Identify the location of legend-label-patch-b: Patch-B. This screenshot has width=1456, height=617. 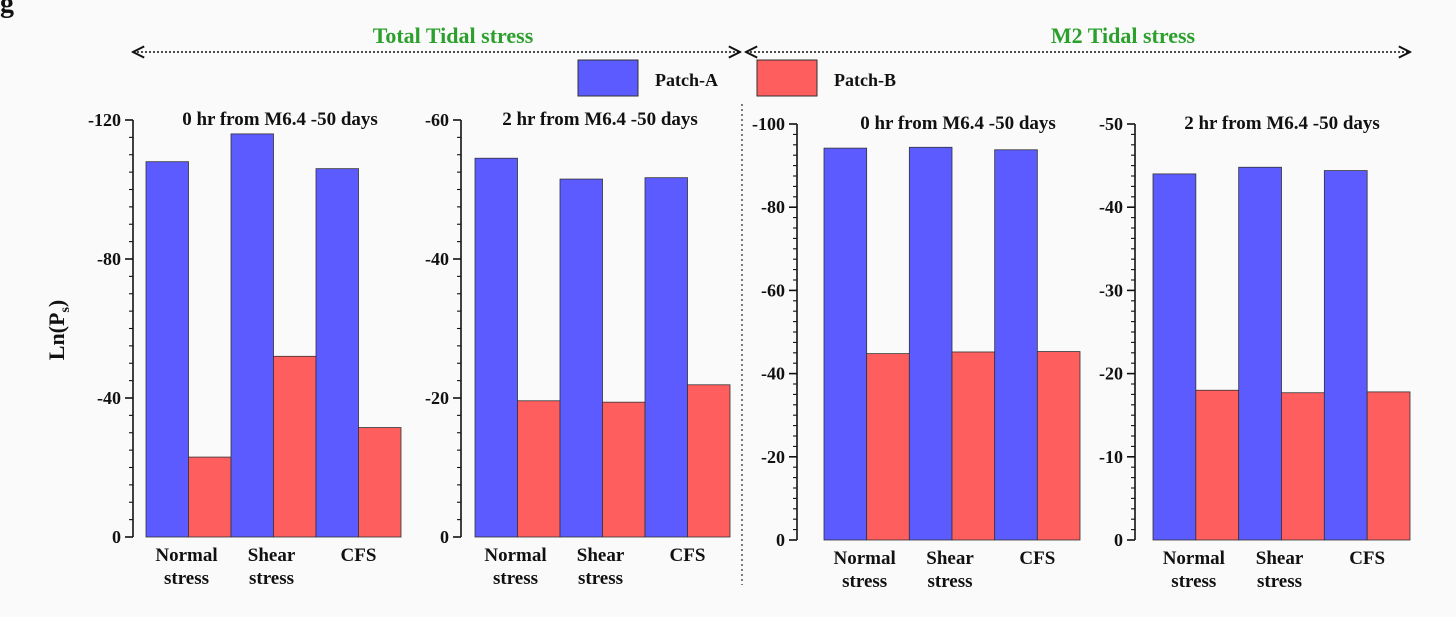
(865, 80).